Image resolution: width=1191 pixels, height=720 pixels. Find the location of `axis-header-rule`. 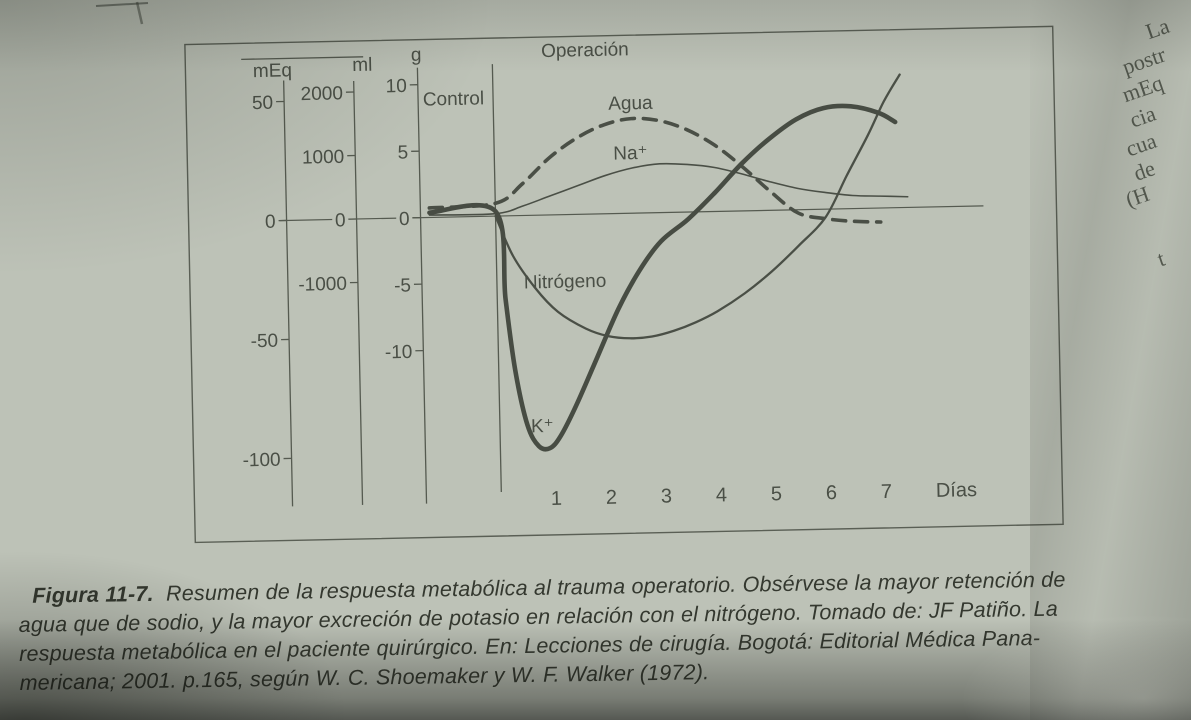

axis-header-rule is located at coordinates (302, 58).